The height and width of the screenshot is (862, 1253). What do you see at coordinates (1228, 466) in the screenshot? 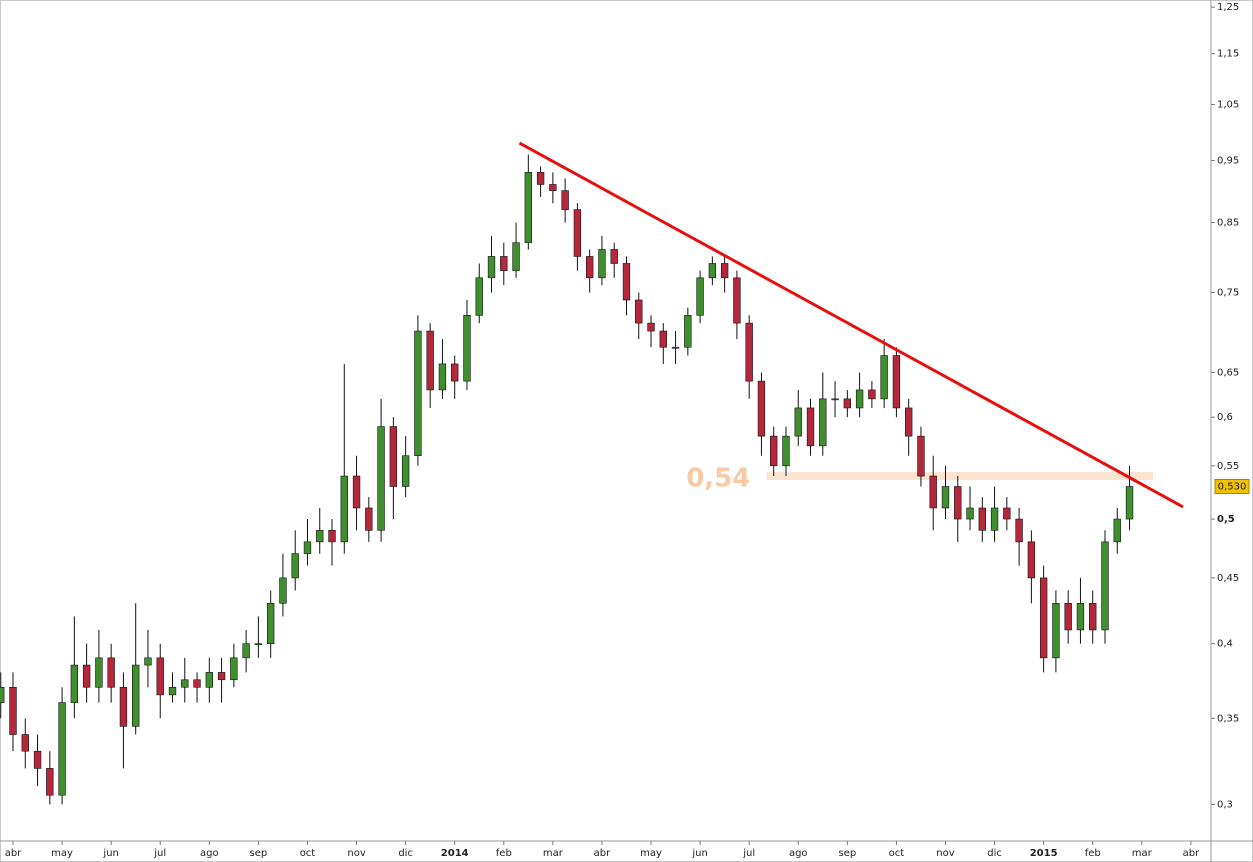
I see `y-tick-label: 0,55` at bounding box center [1228, 466].